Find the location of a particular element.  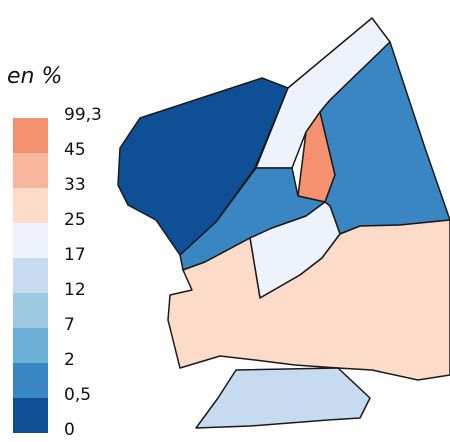

legend-break-label: 12 is located at coordinates (75, 290).